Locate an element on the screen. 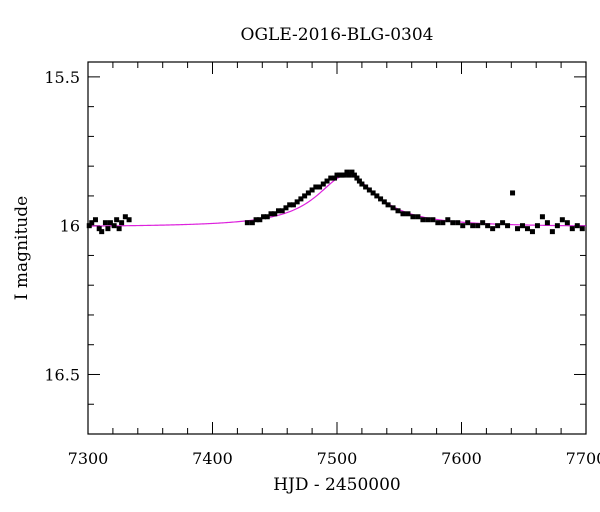  x-tick-label: 7300 is located at coordinates (88, 458).